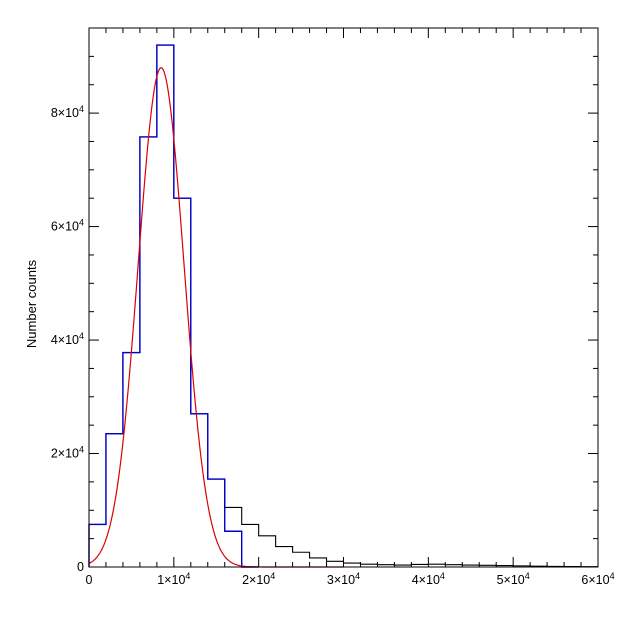 Image resolution: width=623 pixels, height=623 pixels. I want to click on y-tick-label: 2×10⁴, so click(67, 453).